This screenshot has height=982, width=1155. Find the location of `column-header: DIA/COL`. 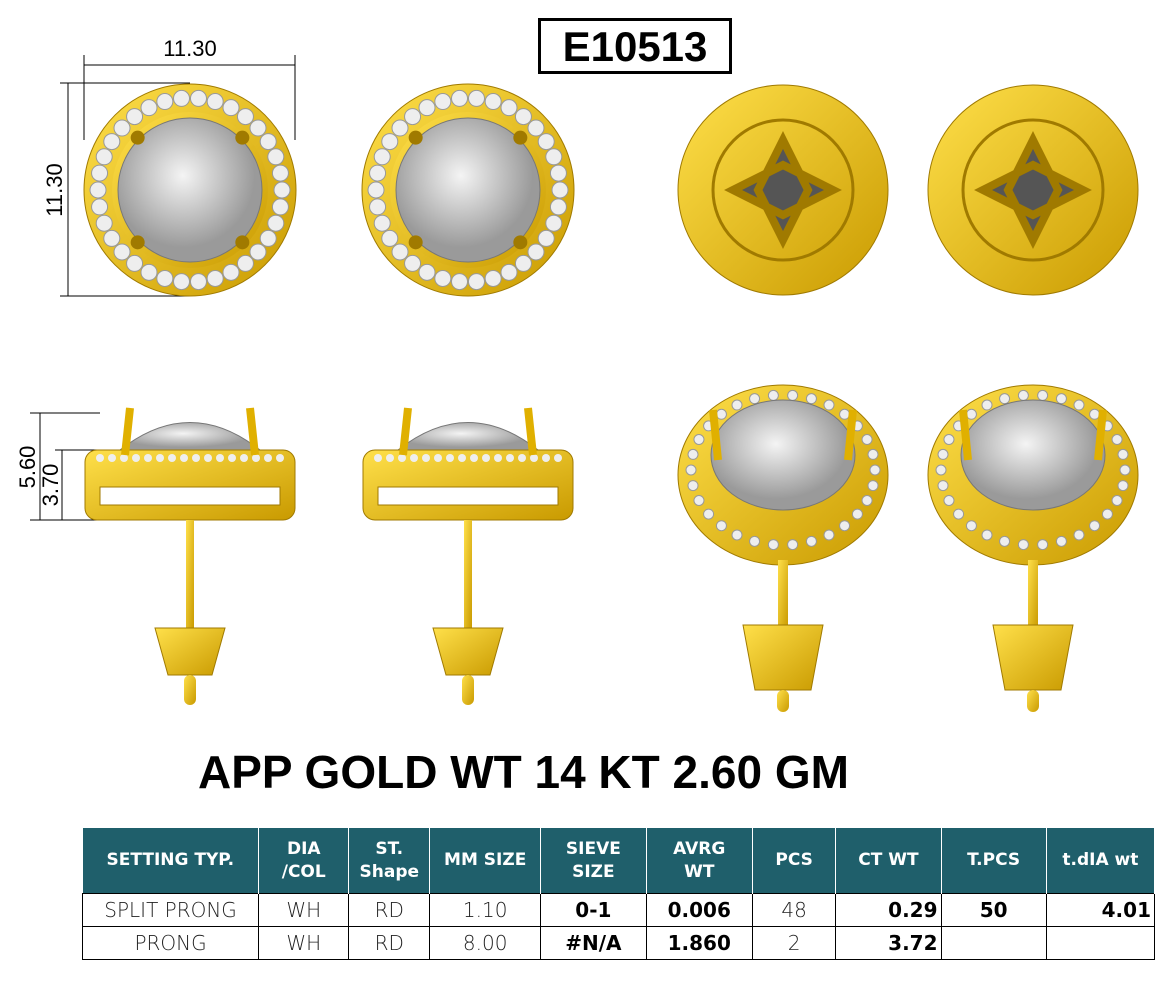

column-header: DIA/COL is located at coordinates (304, 861).